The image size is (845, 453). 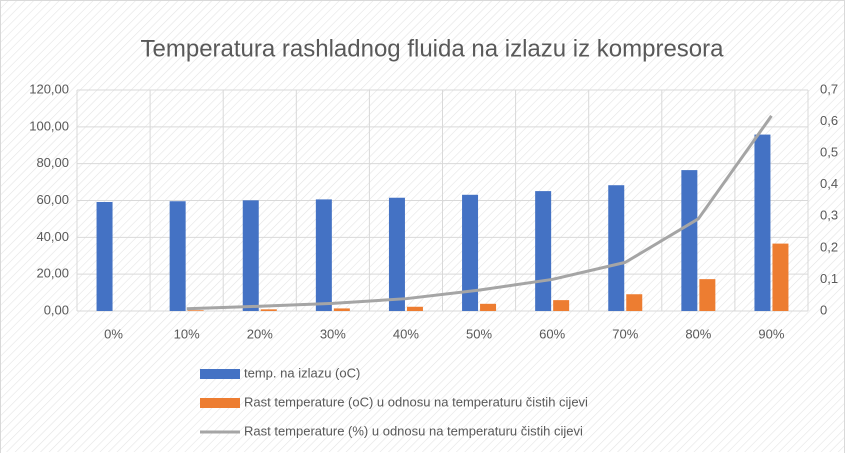 What do you see at coordinates (698, 333) in the screenshot?
I see `x-tick-label: 80%` at bounding box center [698, 333].